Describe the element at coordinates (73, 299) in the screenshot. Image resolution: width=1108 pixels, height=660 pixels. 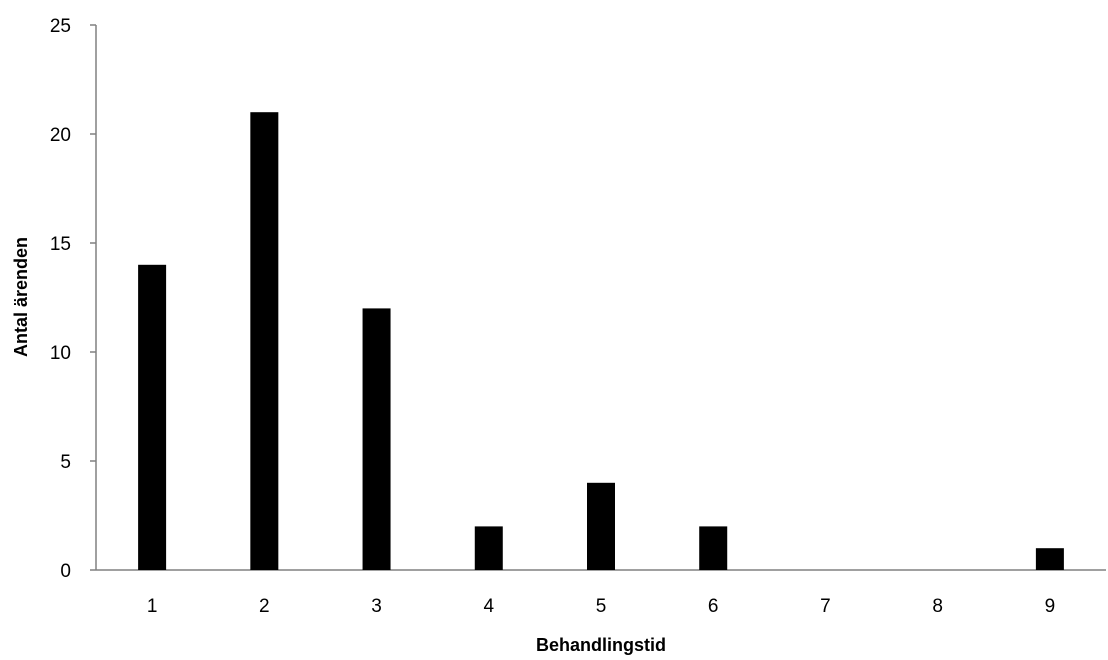
I see `y-axis: 0 5 10 15 20 25` at that location.